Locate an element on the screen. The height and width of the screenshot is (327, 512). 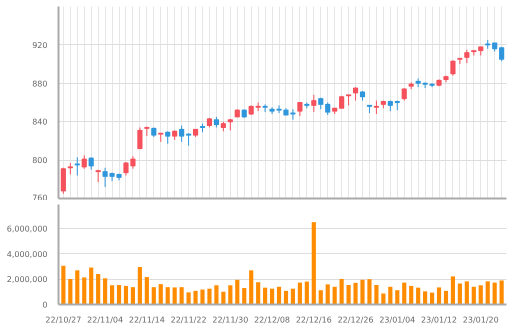
x-tick-label: 23/01/04 is located at coordinates (397, 320).